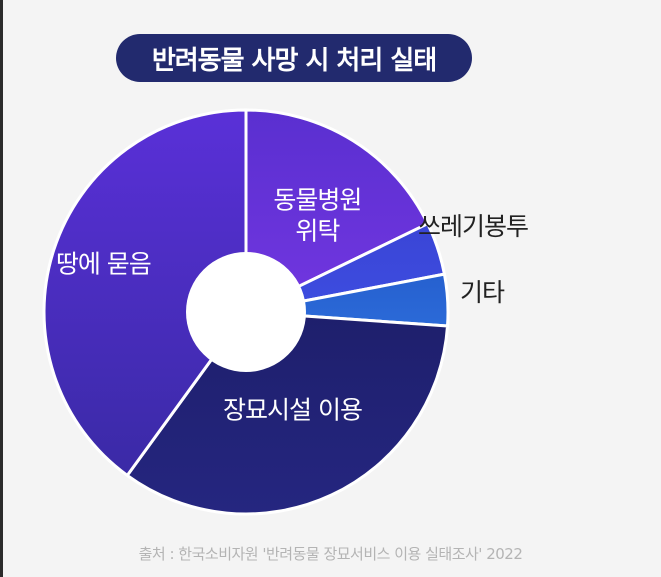 The image size is (661, 577). I want to click on slice-label-장묘시설-이용: 장묘시설 이용, so click(292, 410).